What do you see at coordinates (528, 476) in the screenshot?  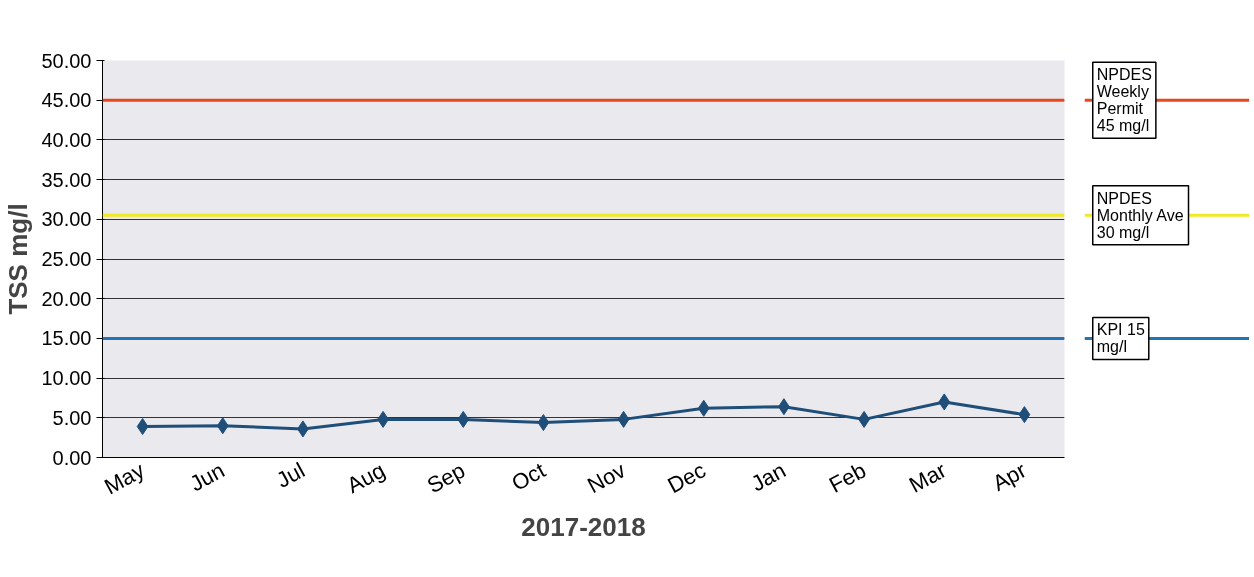 I see `x-tick-label: Oct` at bounding box center [528, 476].